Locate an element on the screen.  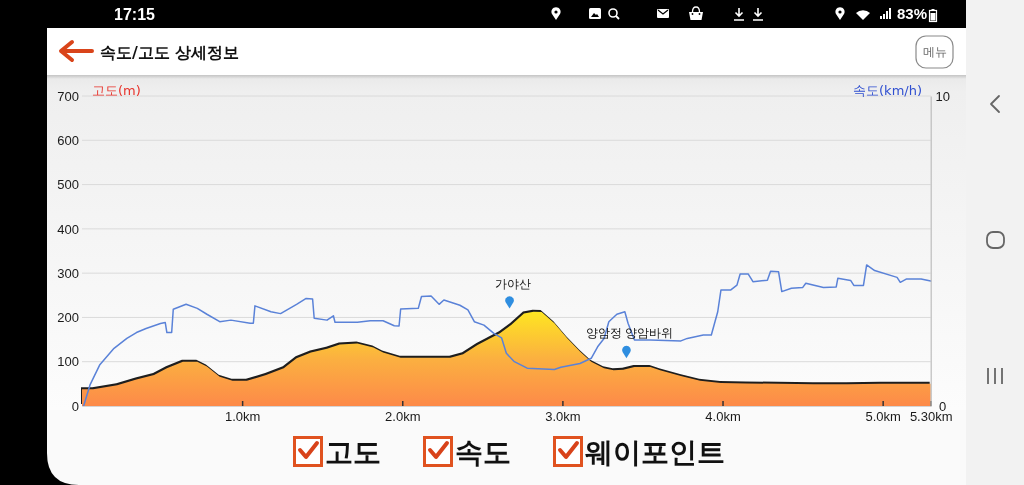
annotation: 가야산 is located at coordinates (512, 283).